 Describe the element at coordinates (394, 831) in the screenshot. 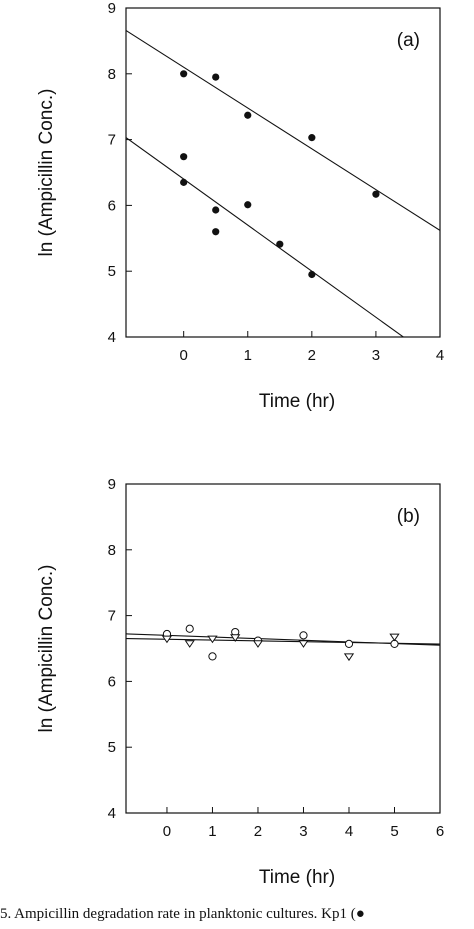

I see `x-tick-label: 5` at that location.